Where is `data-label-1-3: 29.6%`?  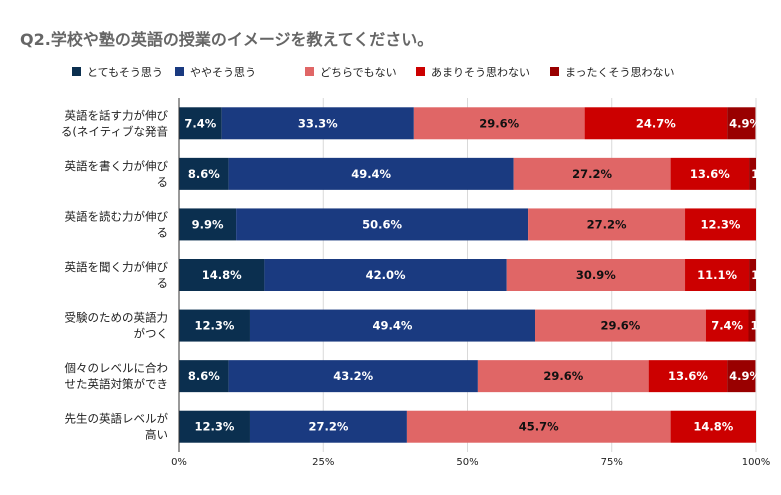 data-label-1-3: 29.6% is located at coordinates (499, 123).